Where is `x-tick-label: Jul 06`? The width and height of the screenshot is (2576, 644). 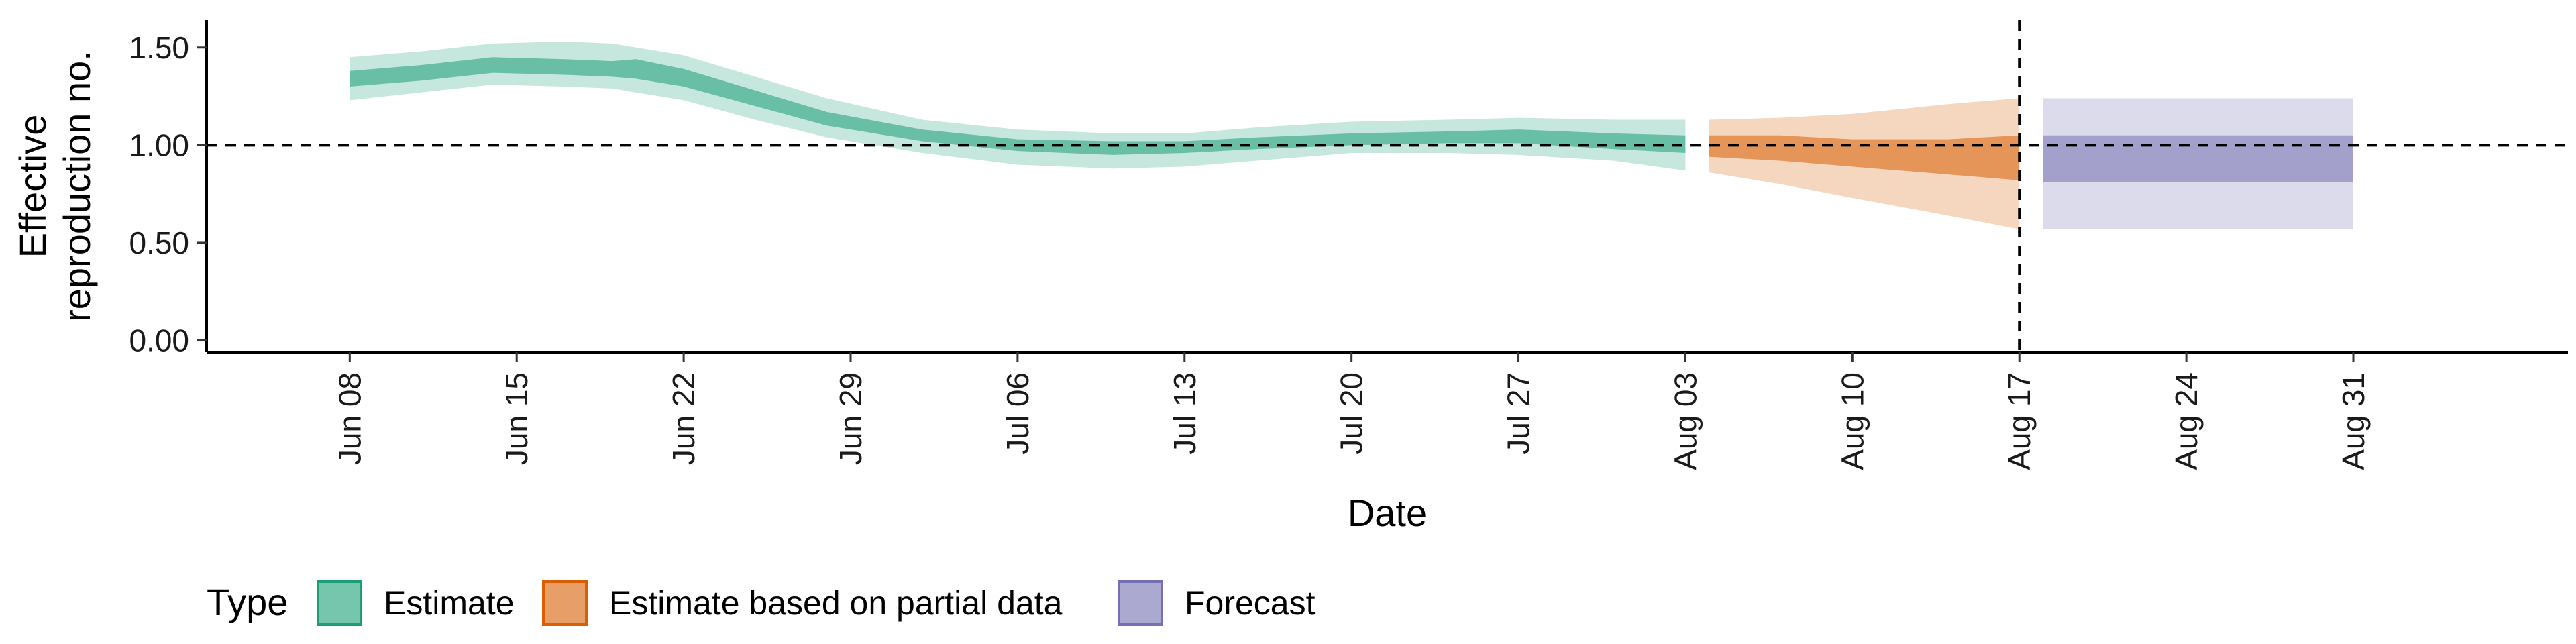
x-tick-label: Jul 06 is located at coordinates (1017, 413).